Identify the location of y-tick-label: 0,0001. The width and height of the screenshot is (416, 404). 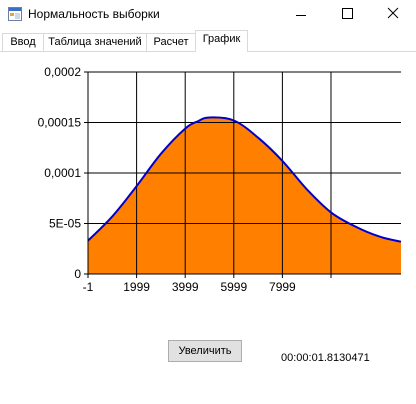
(62, 173).